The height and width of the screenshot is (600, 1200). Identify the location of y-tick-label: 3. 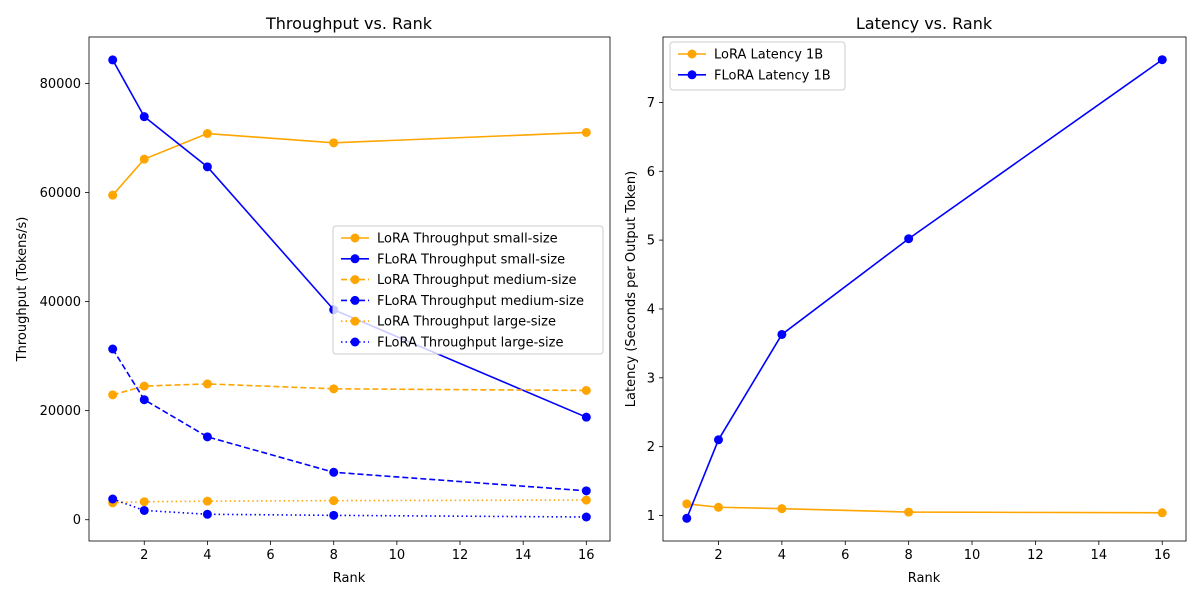
(651, 378).